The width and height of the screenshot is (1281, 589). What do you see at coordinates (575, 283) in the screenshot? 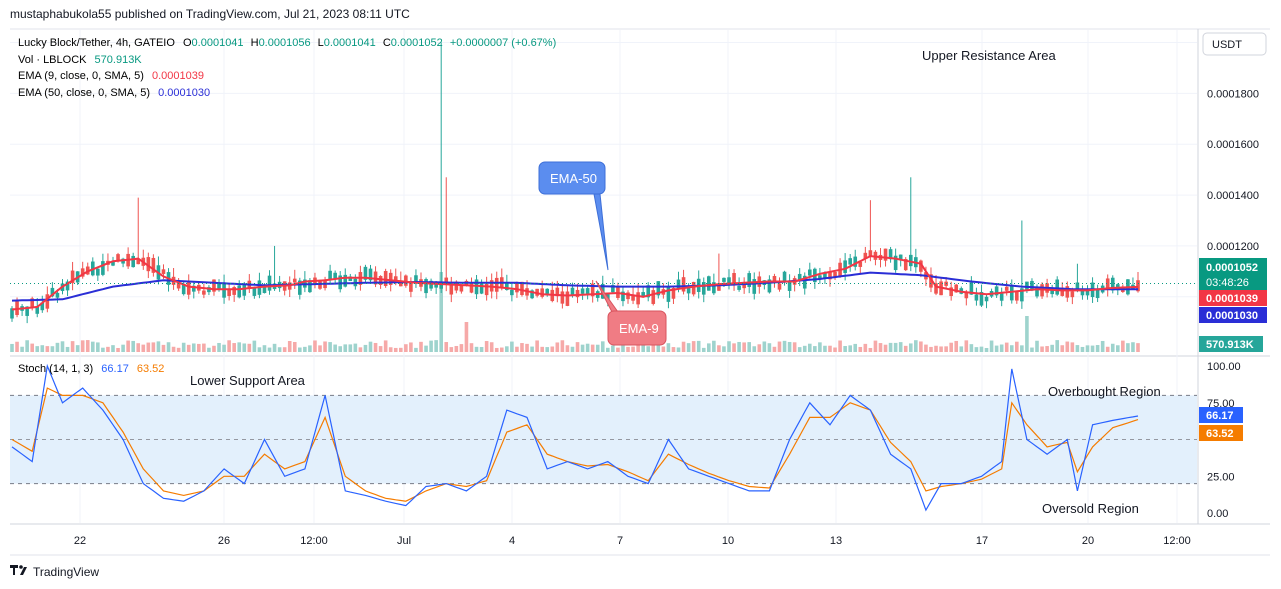
I see `ema9-line` at bounding box center [575, 283].